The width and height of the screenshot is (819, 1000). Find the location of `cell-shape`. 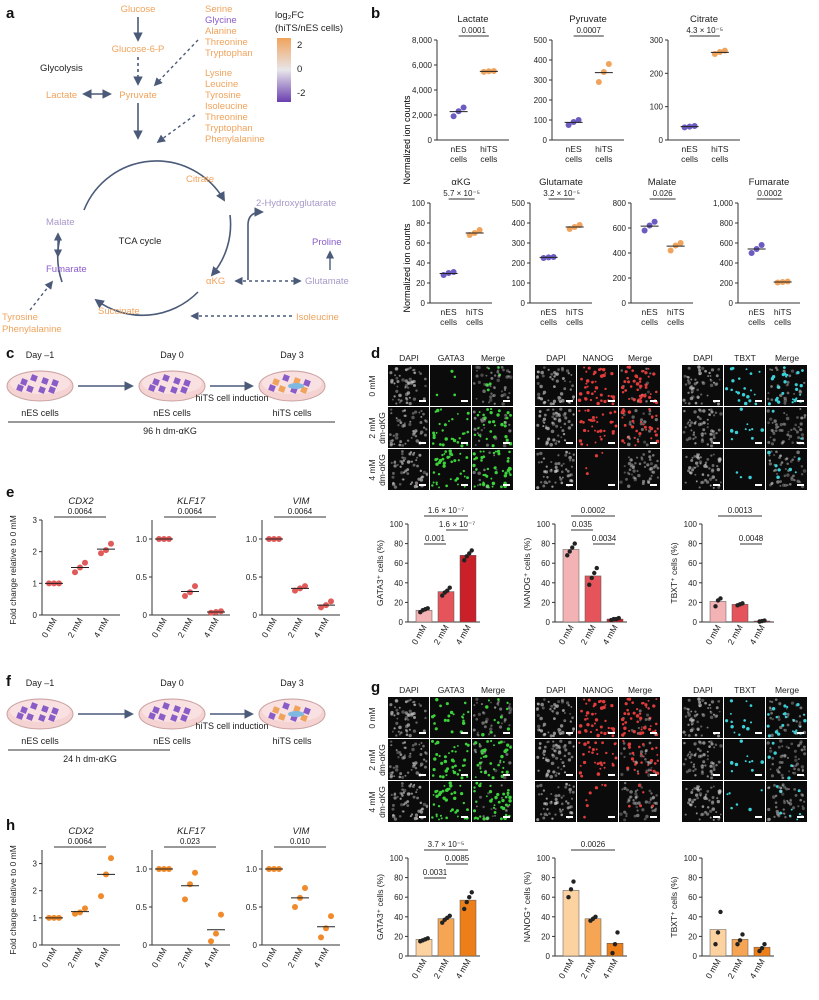

cell-shape is located at coordinates (276, 710).